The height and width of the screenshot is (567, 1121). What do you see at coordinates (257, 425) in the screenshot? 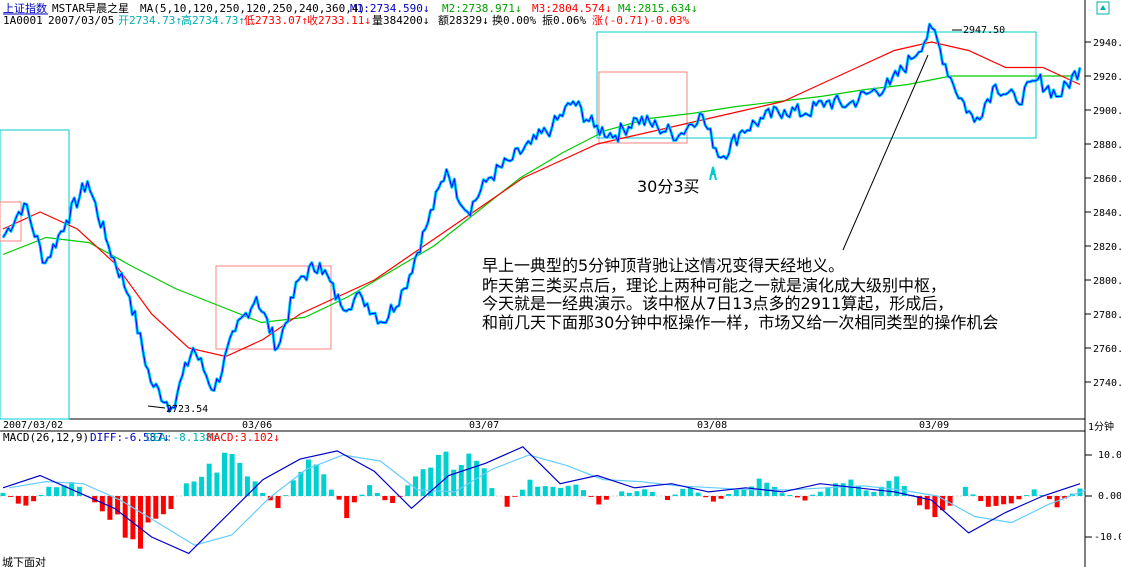
I see `date-label-1: 03/06` at bounding box center [257, 425].